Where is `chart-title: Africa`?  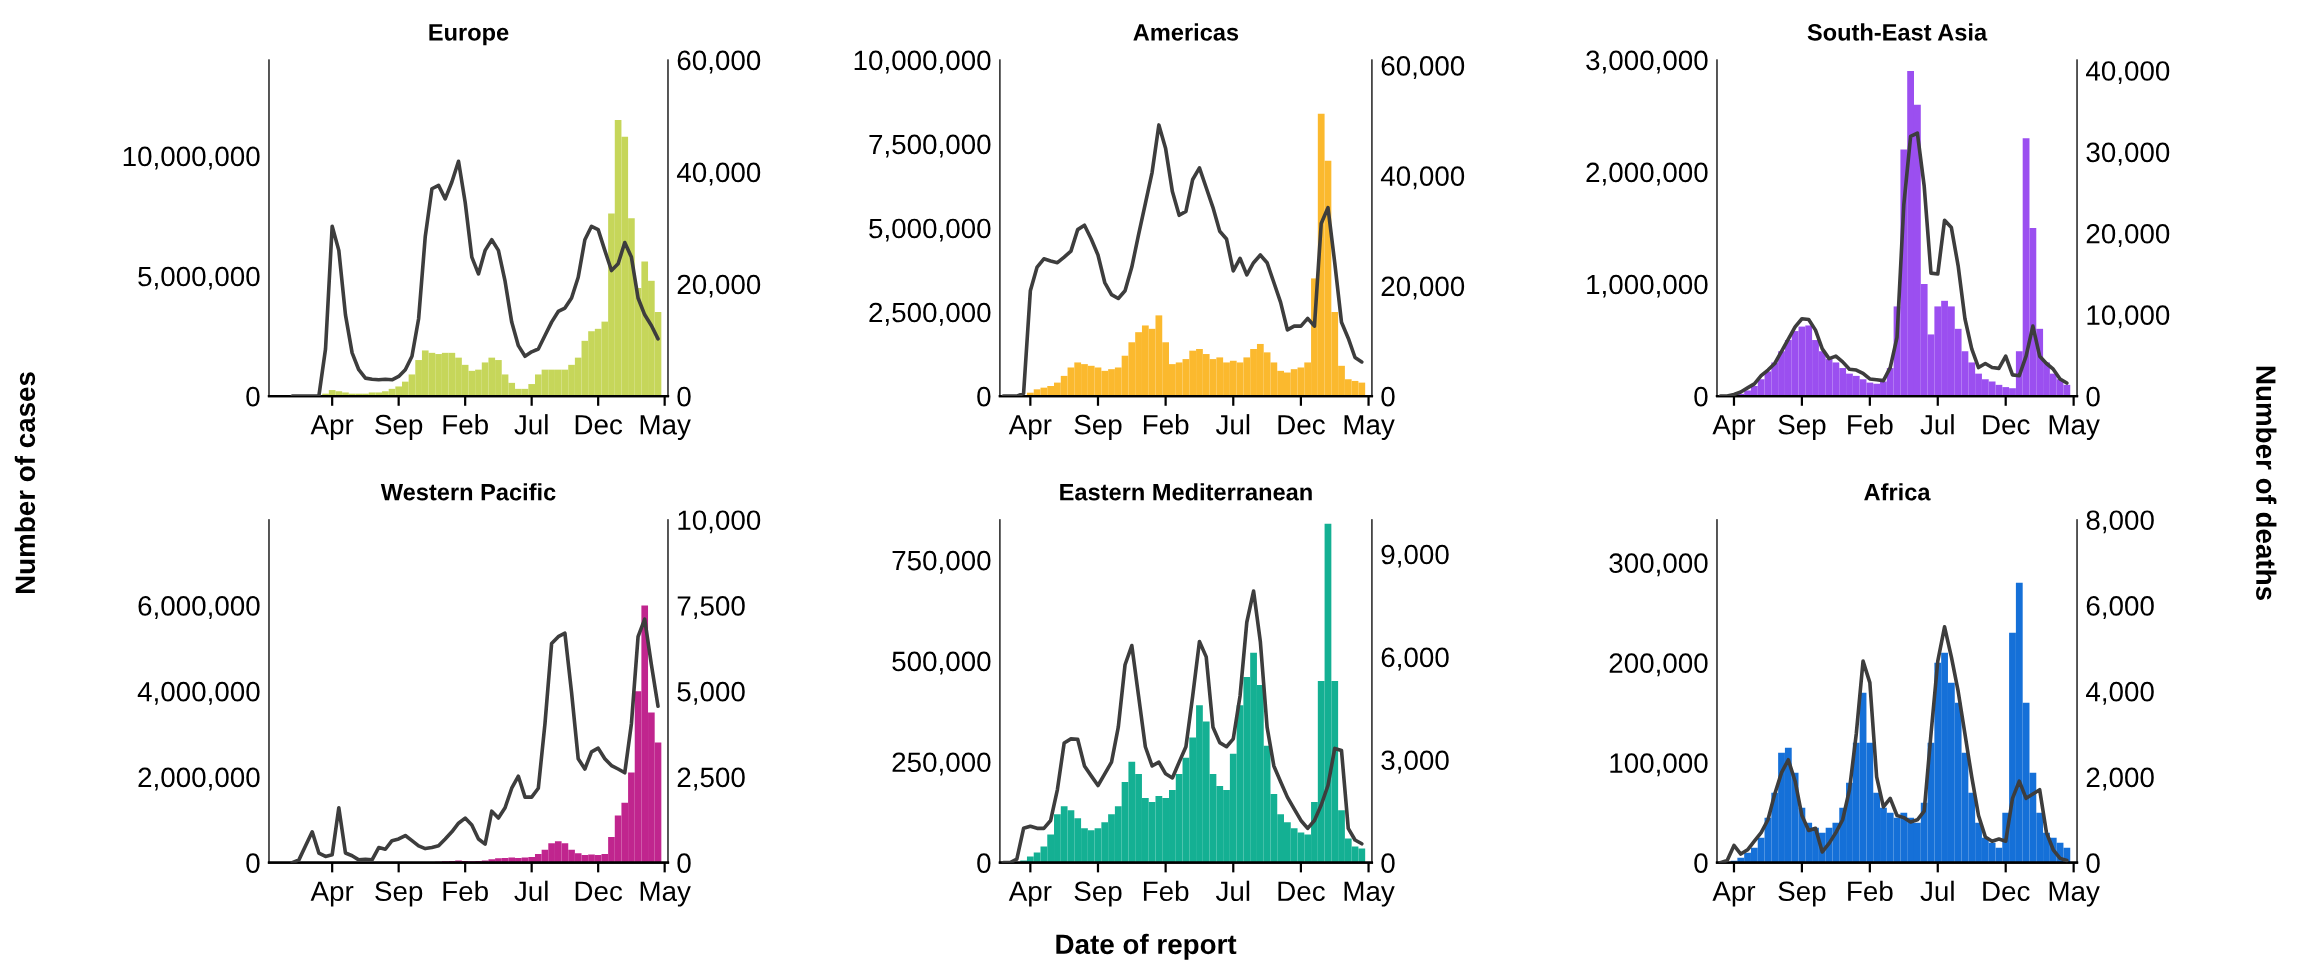
chart-title: Africa is located at coordinates (1897, 492).